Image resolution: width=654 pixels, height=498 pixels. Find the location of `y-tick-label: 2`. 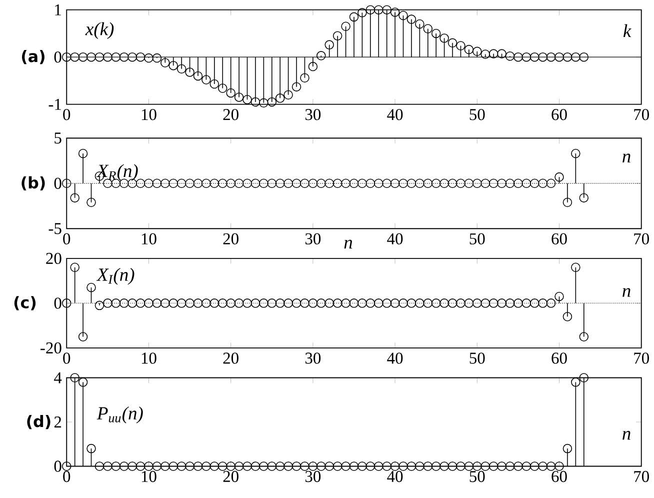

y-tick-label: 2 is located at coordinates (58, 422).